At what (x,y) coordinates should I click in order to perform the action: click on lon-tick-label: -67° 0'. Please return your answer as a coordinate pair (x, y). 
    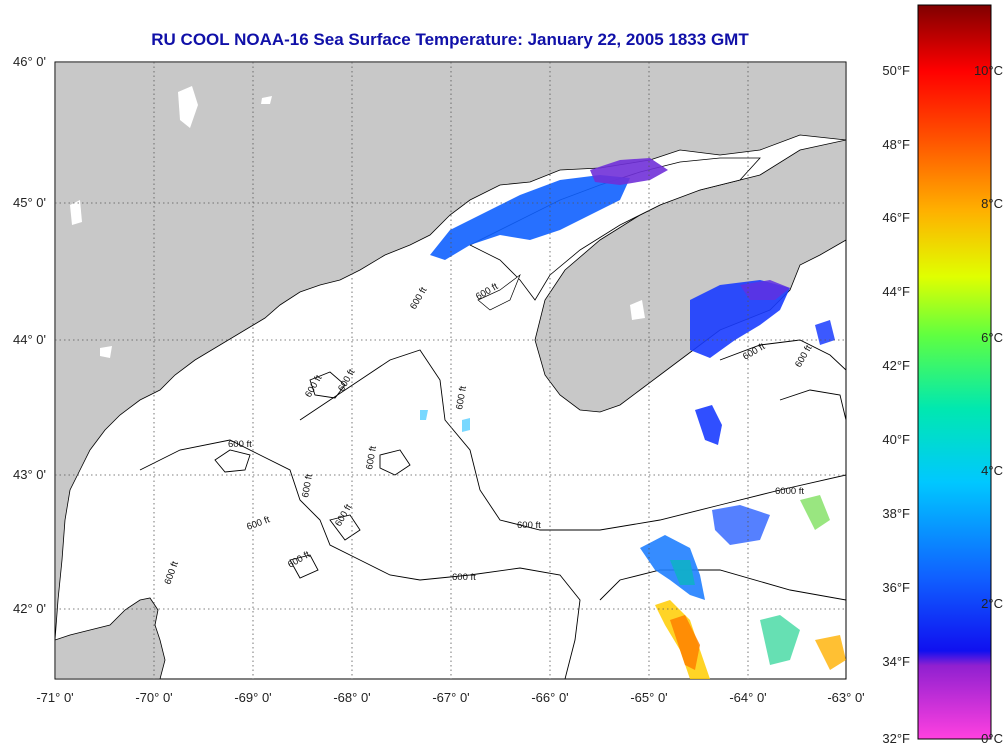
    Looking at the image, I should click on (450, 697).